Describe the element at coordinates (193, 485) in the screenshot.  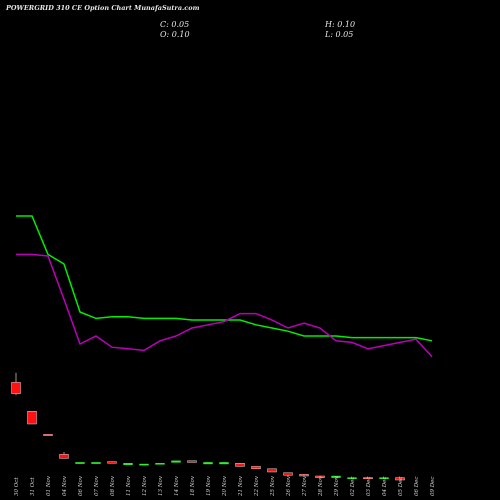
I see `x-tick-label: 18 Nov` at that location.